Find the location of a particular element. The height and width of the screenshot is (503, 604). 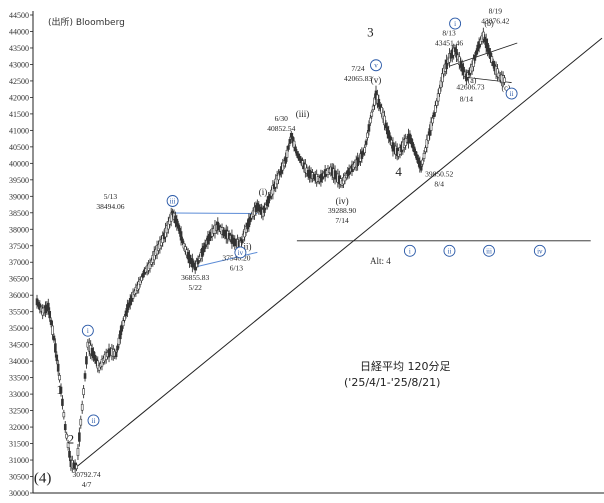

alt-label: Alt: 4 is located at coordinates (380, 261).